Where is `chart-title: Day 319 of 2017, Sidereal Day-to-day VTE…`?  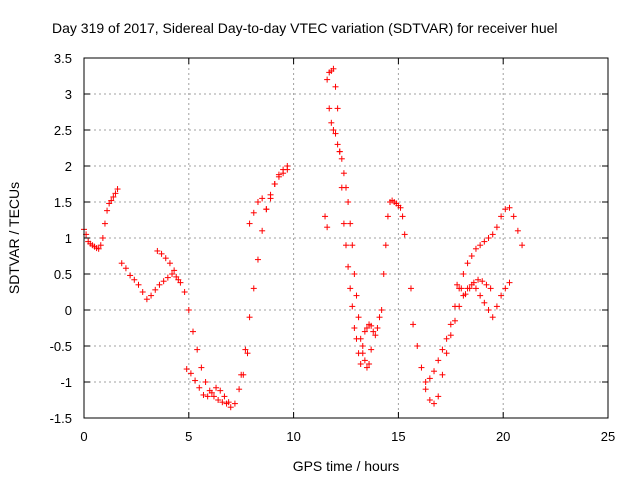
chart-title: Day 319 of 2017, Sidereal Day-to-day VTE… is located at coordinates (305, 28).